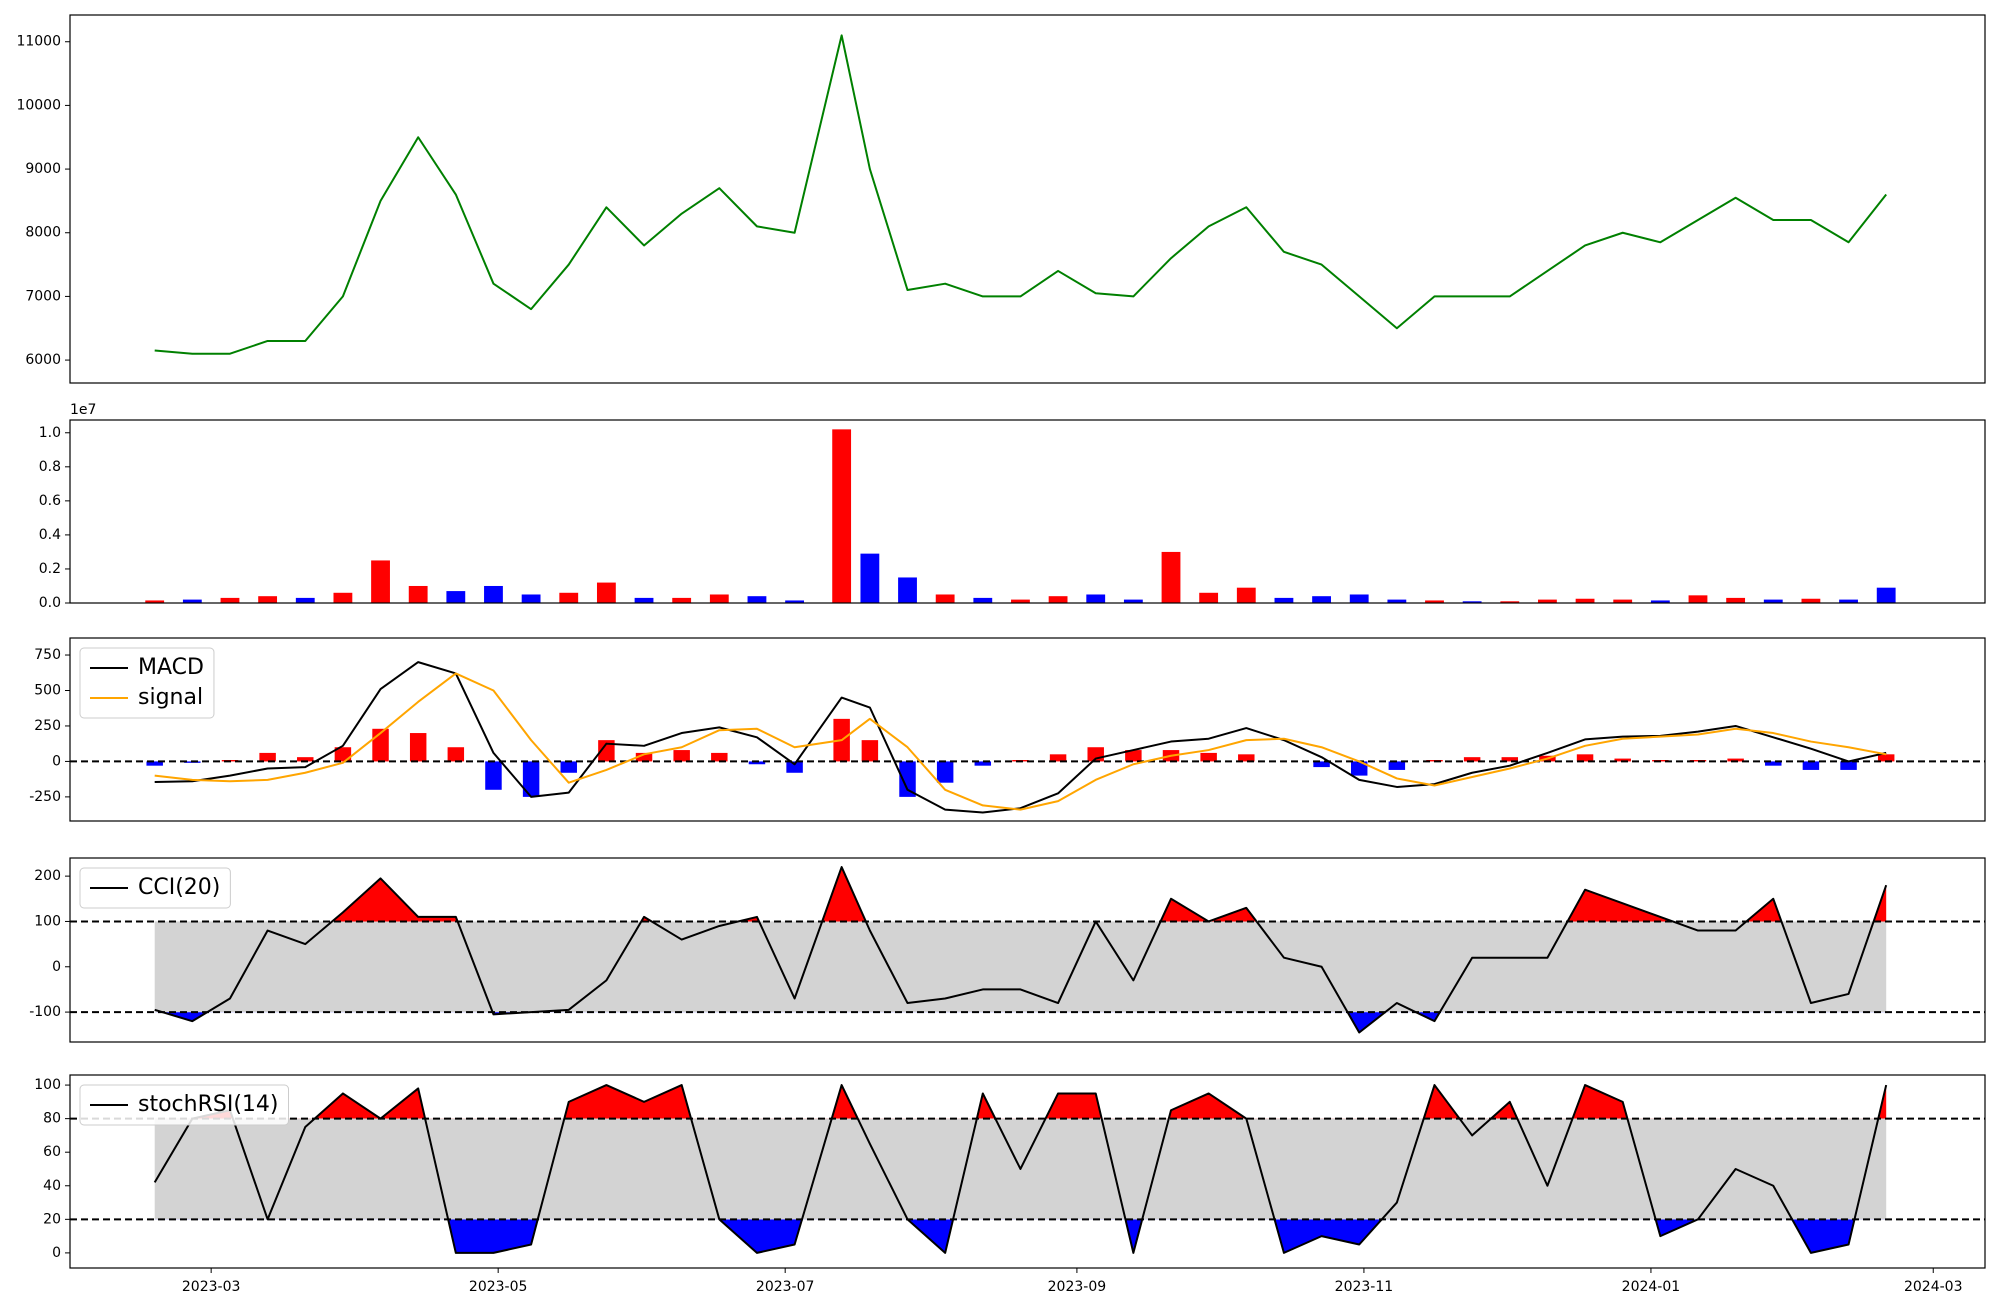  What do you see at coordinates (52, 1186) in the screenshot?
I see `y-tick-label: 40` at bounding box center [52, 1186].